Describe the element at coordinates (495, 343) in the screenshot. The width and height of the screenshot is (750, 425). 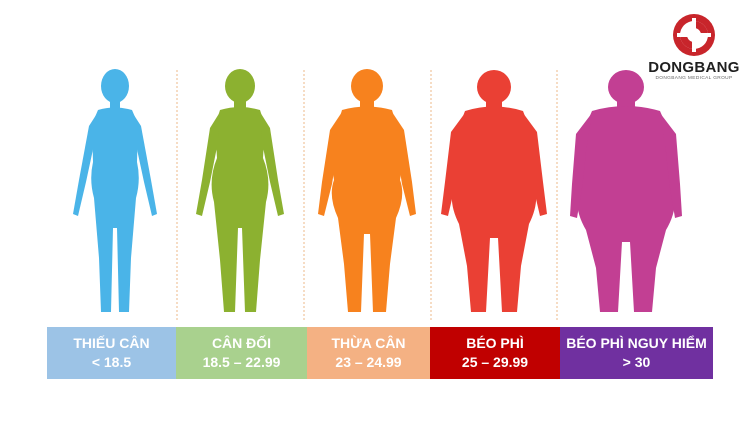
I see `band-label: BÉO PHÌ` at that location.